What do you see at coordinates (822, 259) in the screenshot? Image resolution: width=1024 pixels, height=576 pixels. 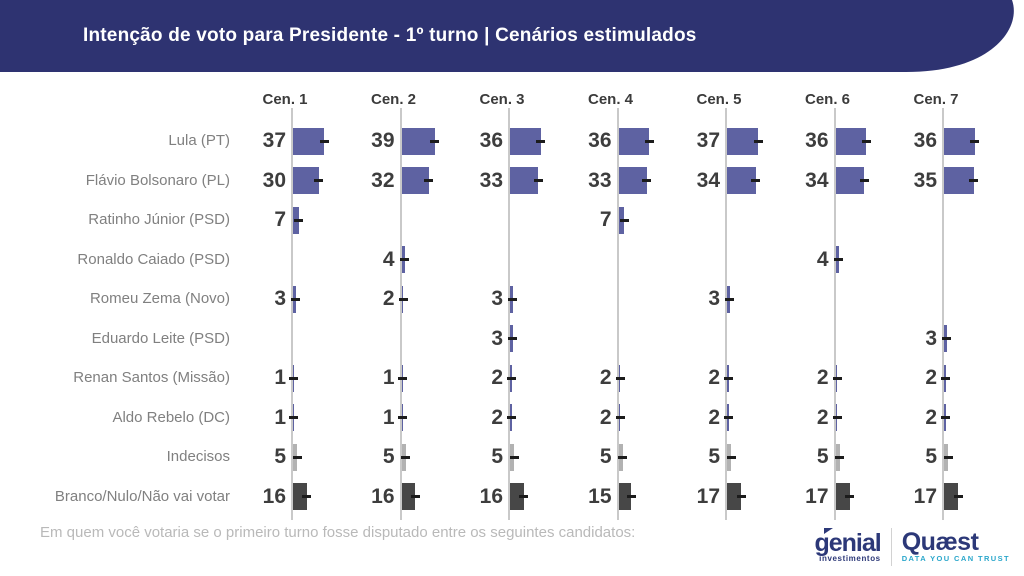 I see `value-label: 4` at bounding box center [822, 259].